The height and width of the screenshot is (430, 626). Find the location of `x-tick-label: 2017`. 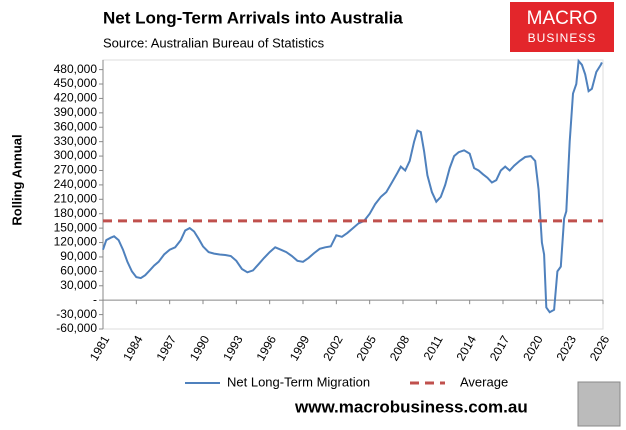

x-tick-label: 2017 is located at coordinates (500, 348).